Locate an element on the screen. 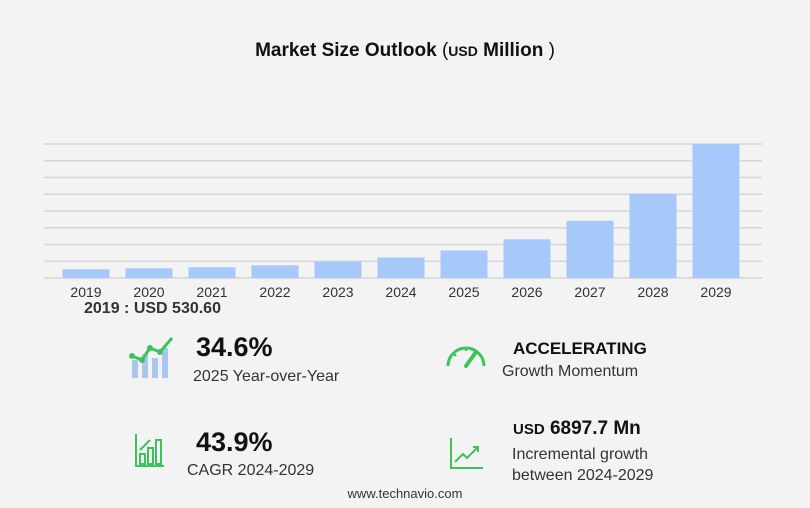 The height and width of the screenshot is (508, 810). x-tick-label: 2026 is located at coordinates (526, 292).